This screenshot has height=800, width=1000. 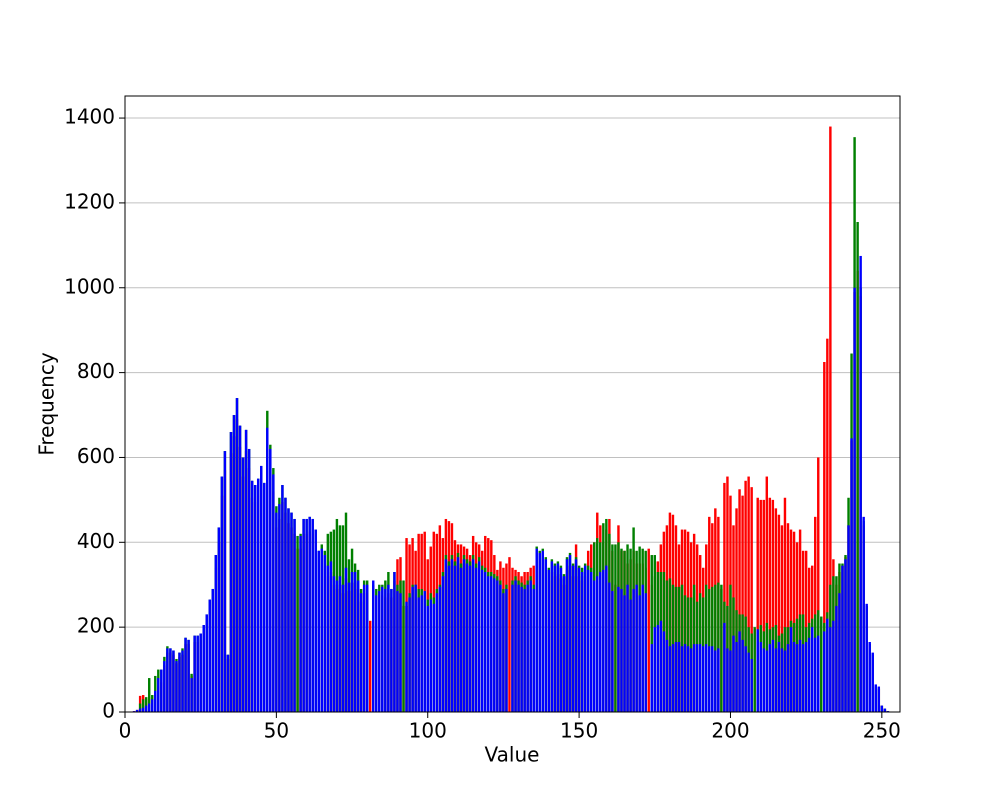 I want to click on x-tick-label: 150, so click(x=579, y=731).